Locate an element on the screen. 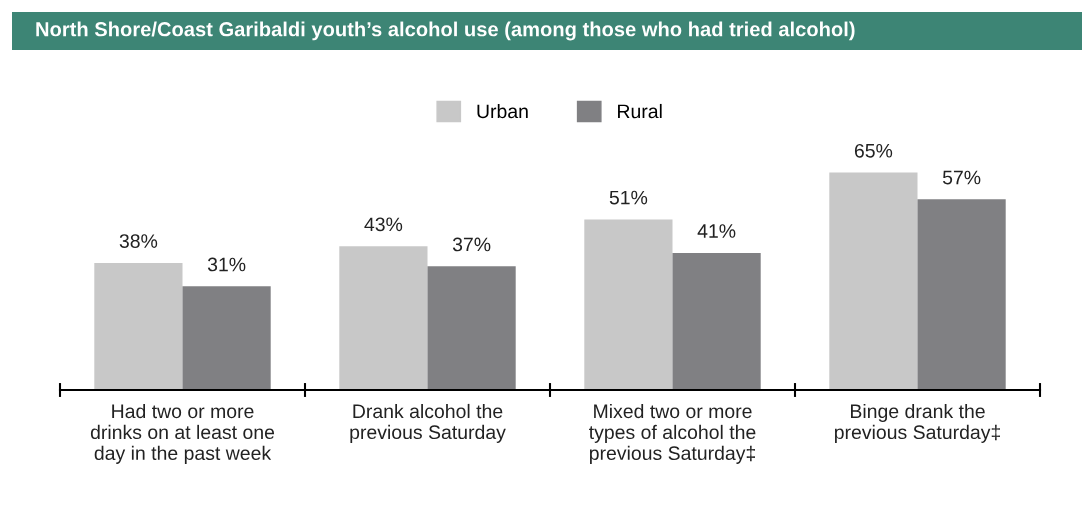  data-label: 51% is located at coordinates (628, 197).